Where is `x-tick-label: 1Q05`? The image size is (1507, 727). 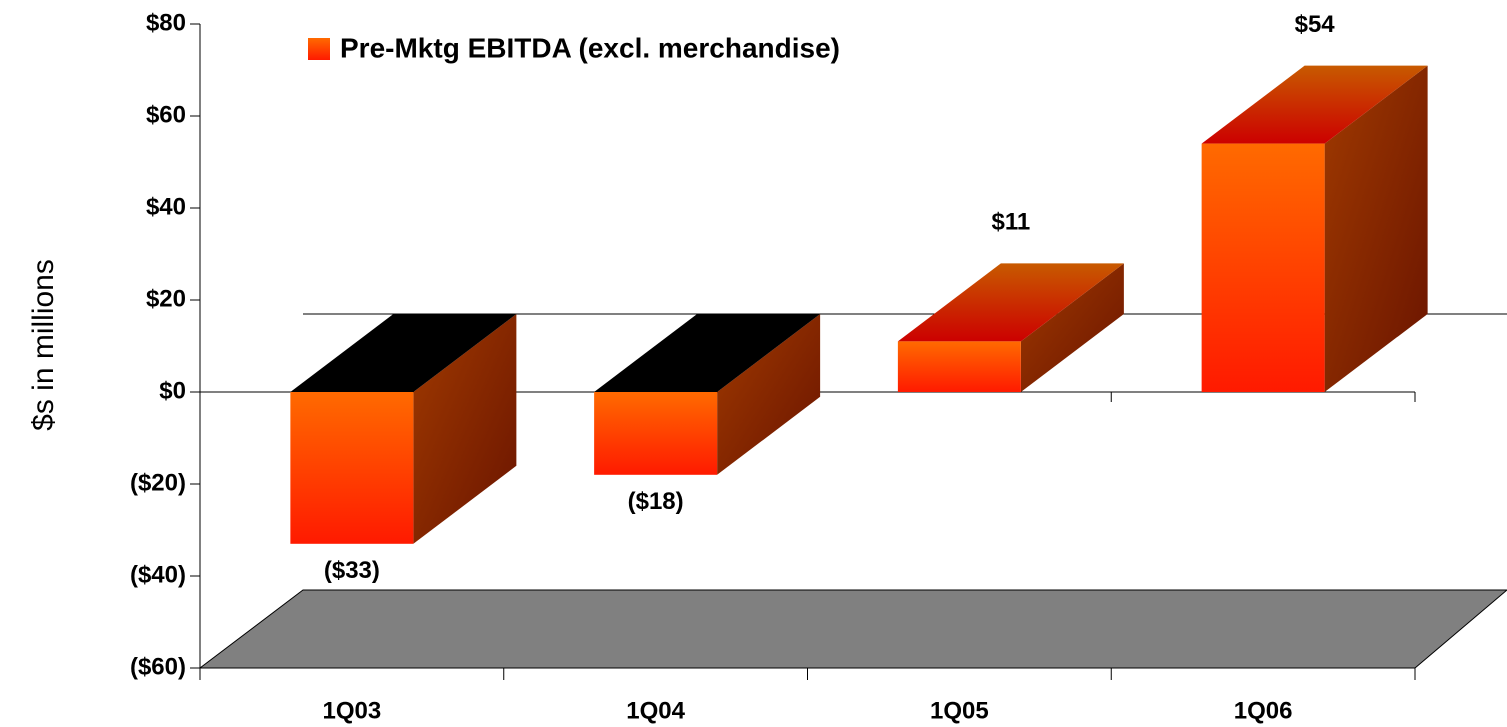
x-tick-label: 1Q05 is located at coordinates (959, 710).